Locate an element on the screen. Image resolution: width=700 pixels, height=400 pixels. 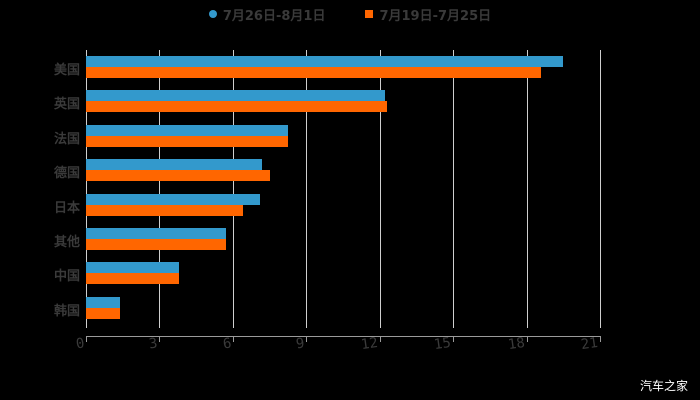
x-axis-tick-label: 6 is located at coordinates (227, 344).